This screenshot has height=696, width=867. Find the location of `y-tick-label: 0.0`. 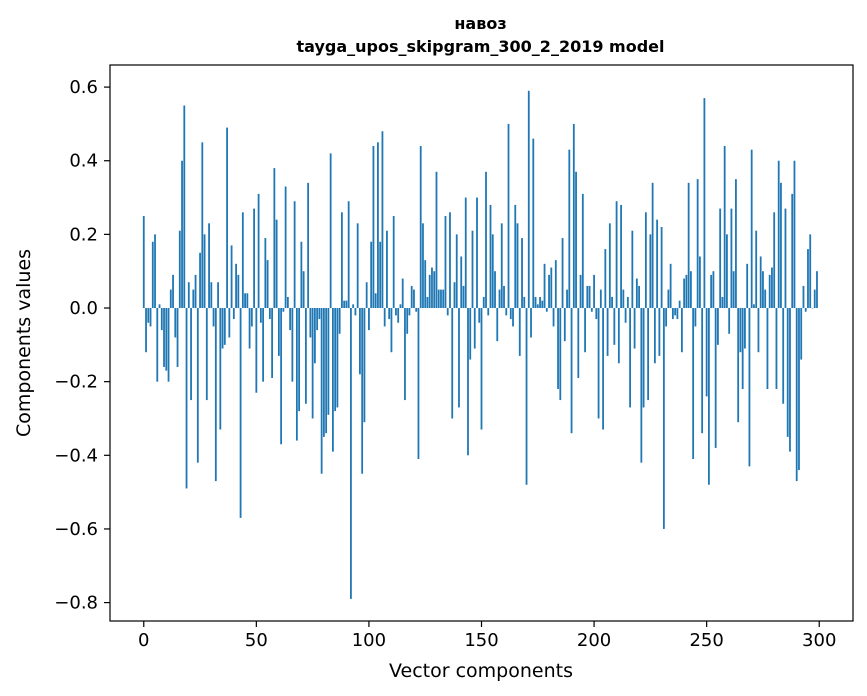

y-tick-label: 0.0 is located at coordinates (83, 308).